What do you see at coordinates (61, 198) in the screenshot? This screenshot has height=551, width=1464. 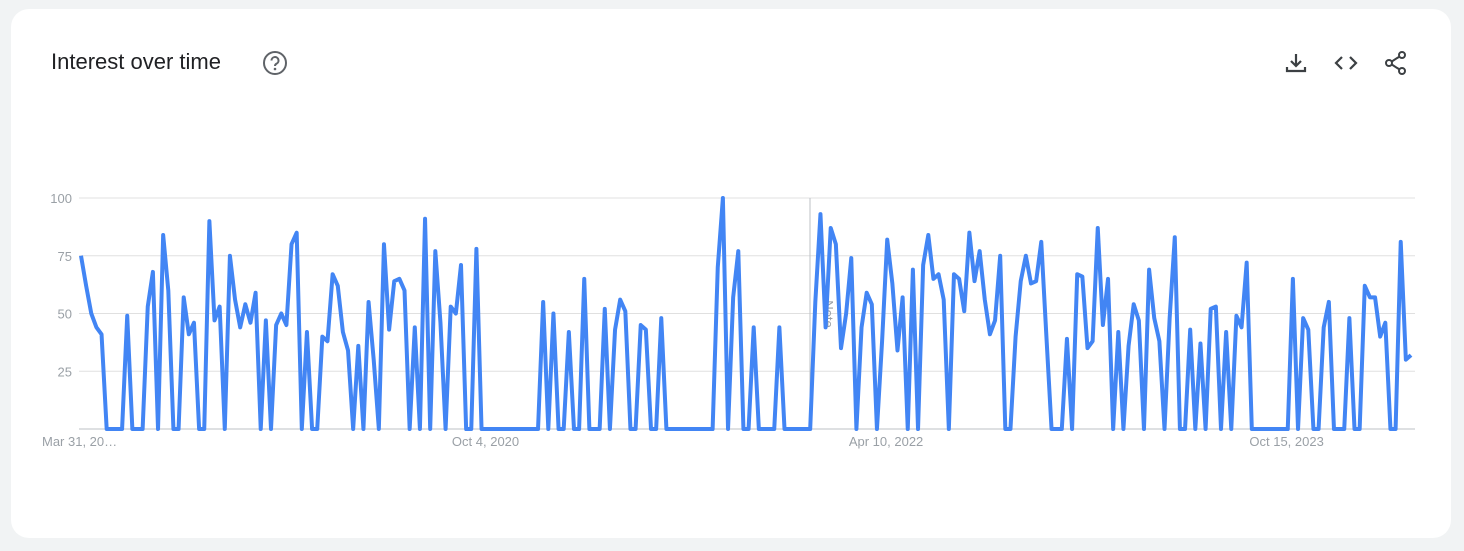 I see `y-tick-label: 100` at bounding box center [61, 198].